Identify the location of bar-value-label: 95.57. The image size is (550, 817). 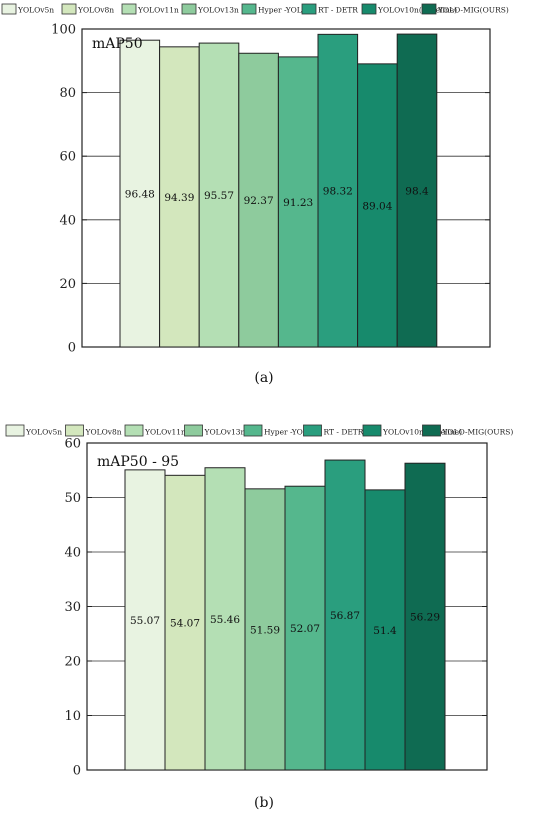
(219, 196).